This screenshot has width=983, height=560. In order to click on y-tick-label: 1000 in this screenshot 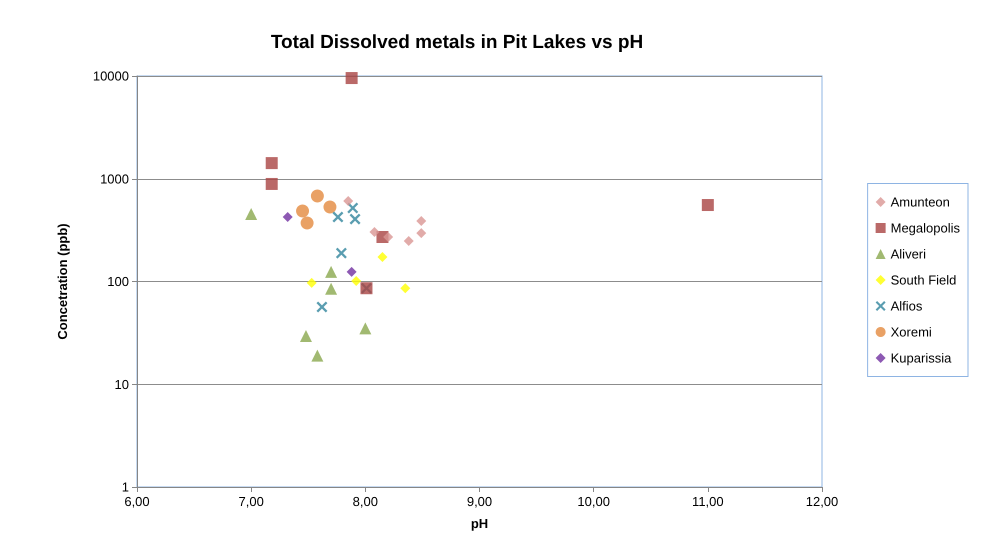, I will do `click(114, 178)`.